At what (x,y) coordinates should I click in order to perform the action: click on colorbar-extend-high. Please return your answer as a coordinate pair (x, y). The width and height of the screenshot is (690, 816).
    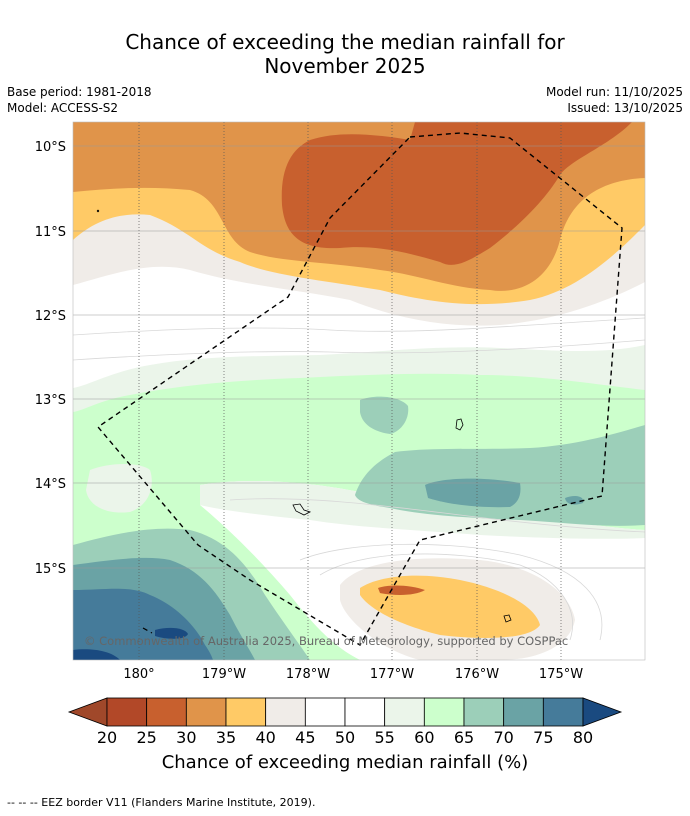
    Looking at the image, I should click on (602, 712).